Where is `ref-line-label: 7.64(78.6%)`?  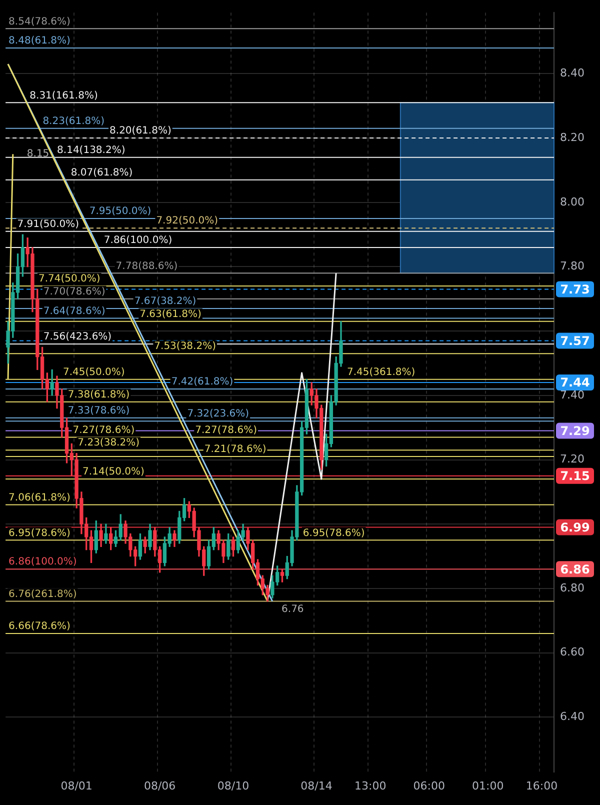
ref-line-label: 7.64(78.6%) is located at coordinates (74, 311).